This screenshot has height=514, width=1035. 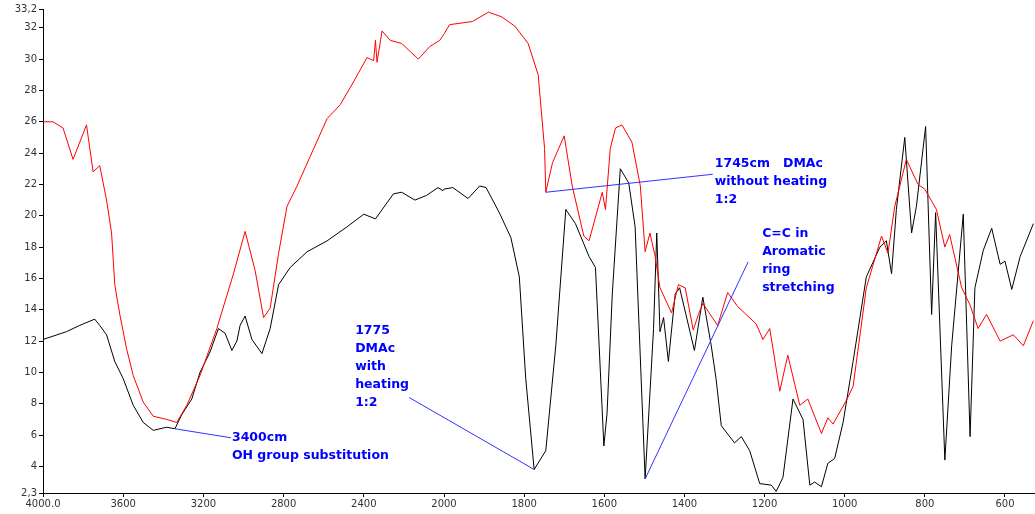 I want to click on y-tick-label: 6, so click(x=33, y=434).